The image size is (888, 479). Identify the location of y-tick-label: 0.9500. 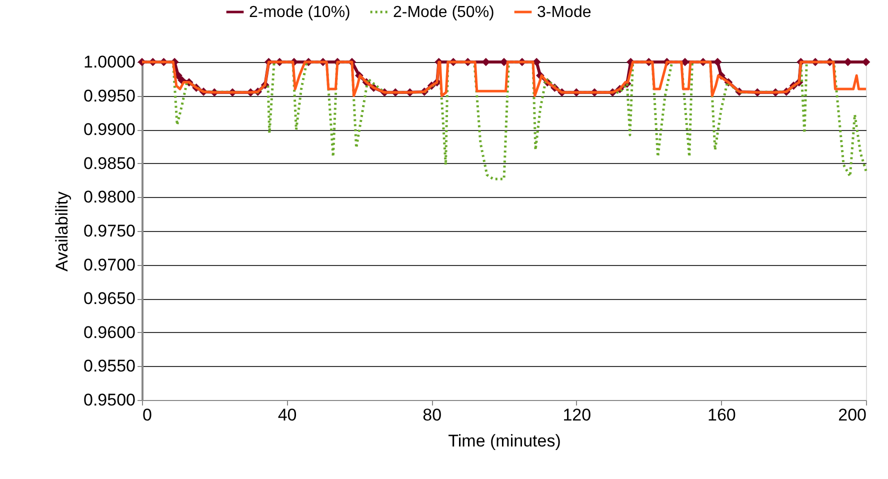
(110, 400).